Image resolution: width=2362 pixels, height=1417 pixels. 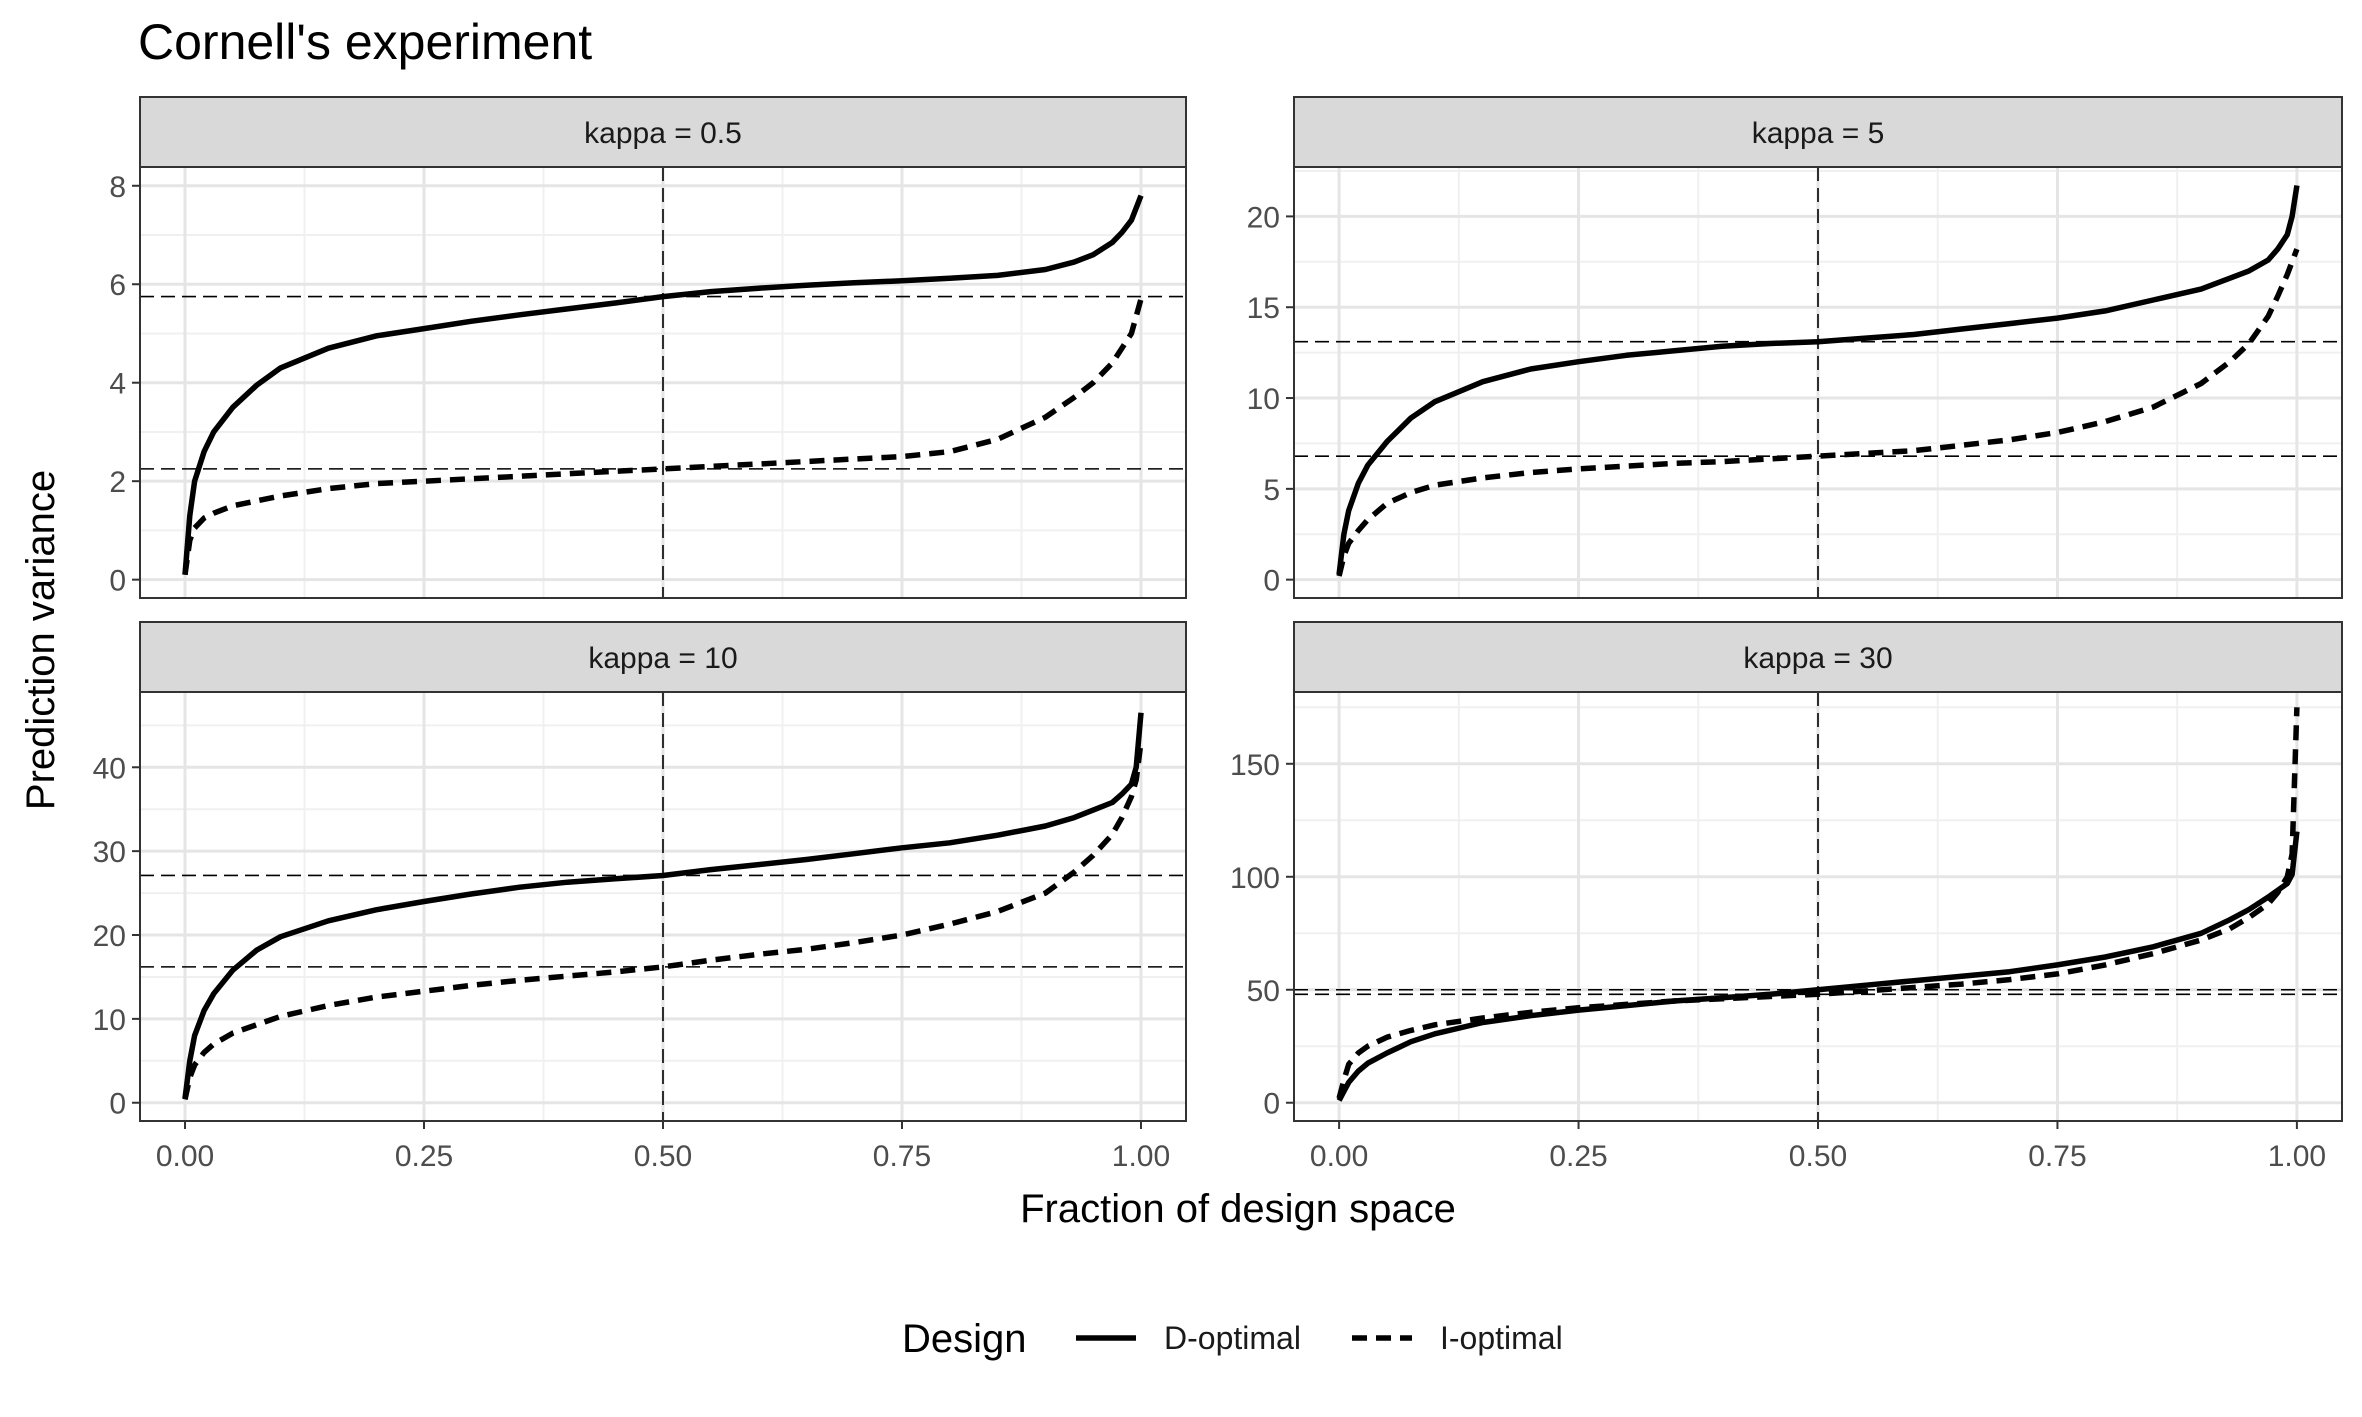 I want to click on y-tick-label: 6, so click(x=117, y=285).